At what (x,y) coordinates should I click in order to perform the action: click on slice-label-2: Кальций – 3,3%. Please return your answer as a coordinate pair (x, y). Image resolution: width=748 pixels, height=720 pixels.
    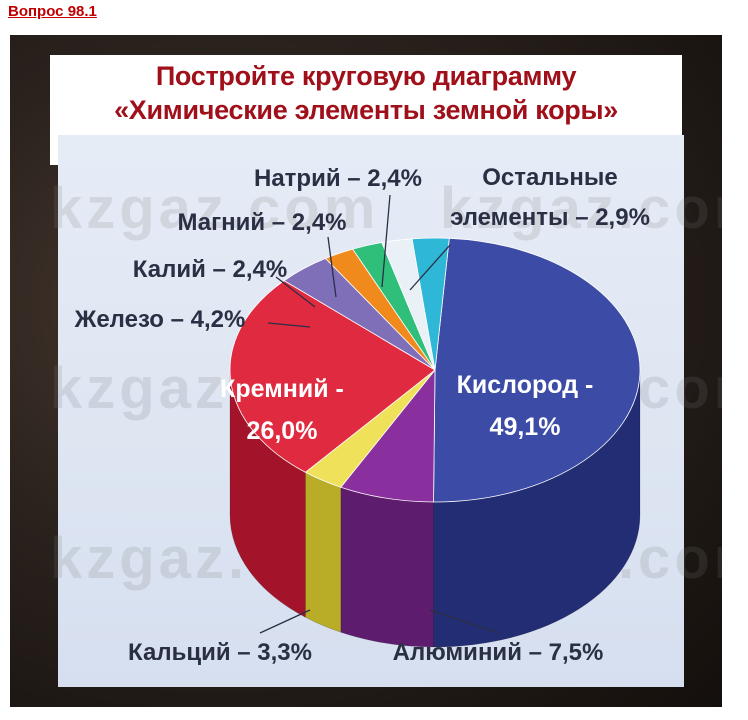
    Looking at the image, I should click on (220, 652).